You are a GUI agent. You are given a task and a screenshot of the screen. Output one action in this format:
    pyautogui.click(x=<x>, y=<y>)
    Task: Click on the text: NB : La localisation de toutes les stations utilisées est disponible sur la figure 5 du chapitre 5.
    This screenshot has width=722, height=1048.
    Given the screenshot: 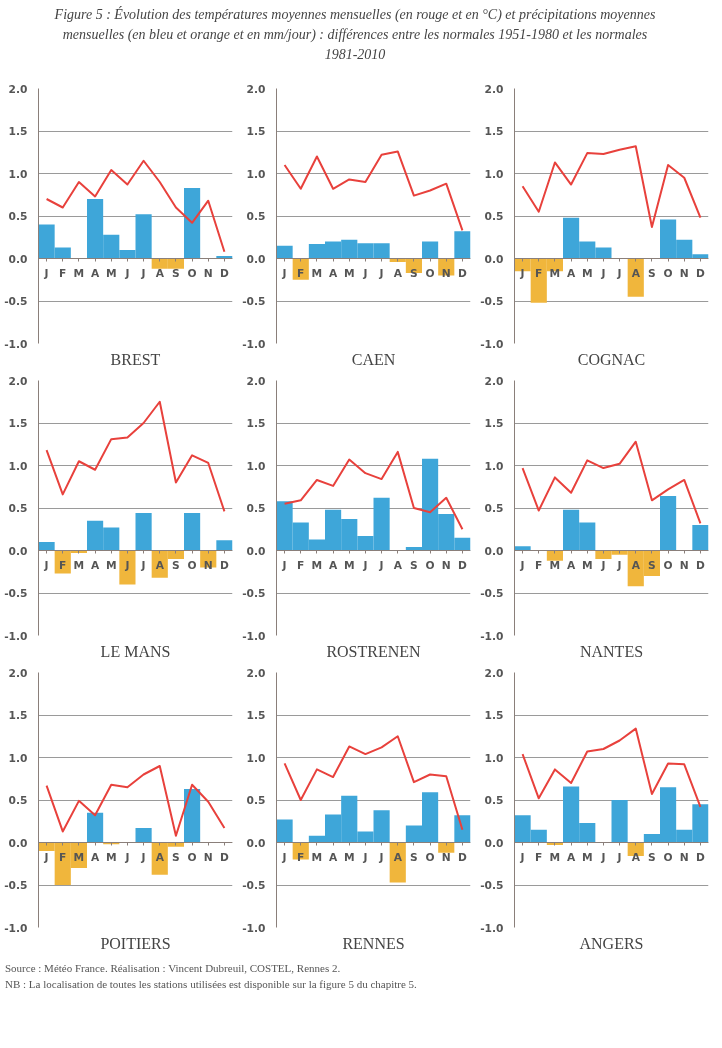 What is the action you would take?
    pyautogui.click(x=211, y=983)
    